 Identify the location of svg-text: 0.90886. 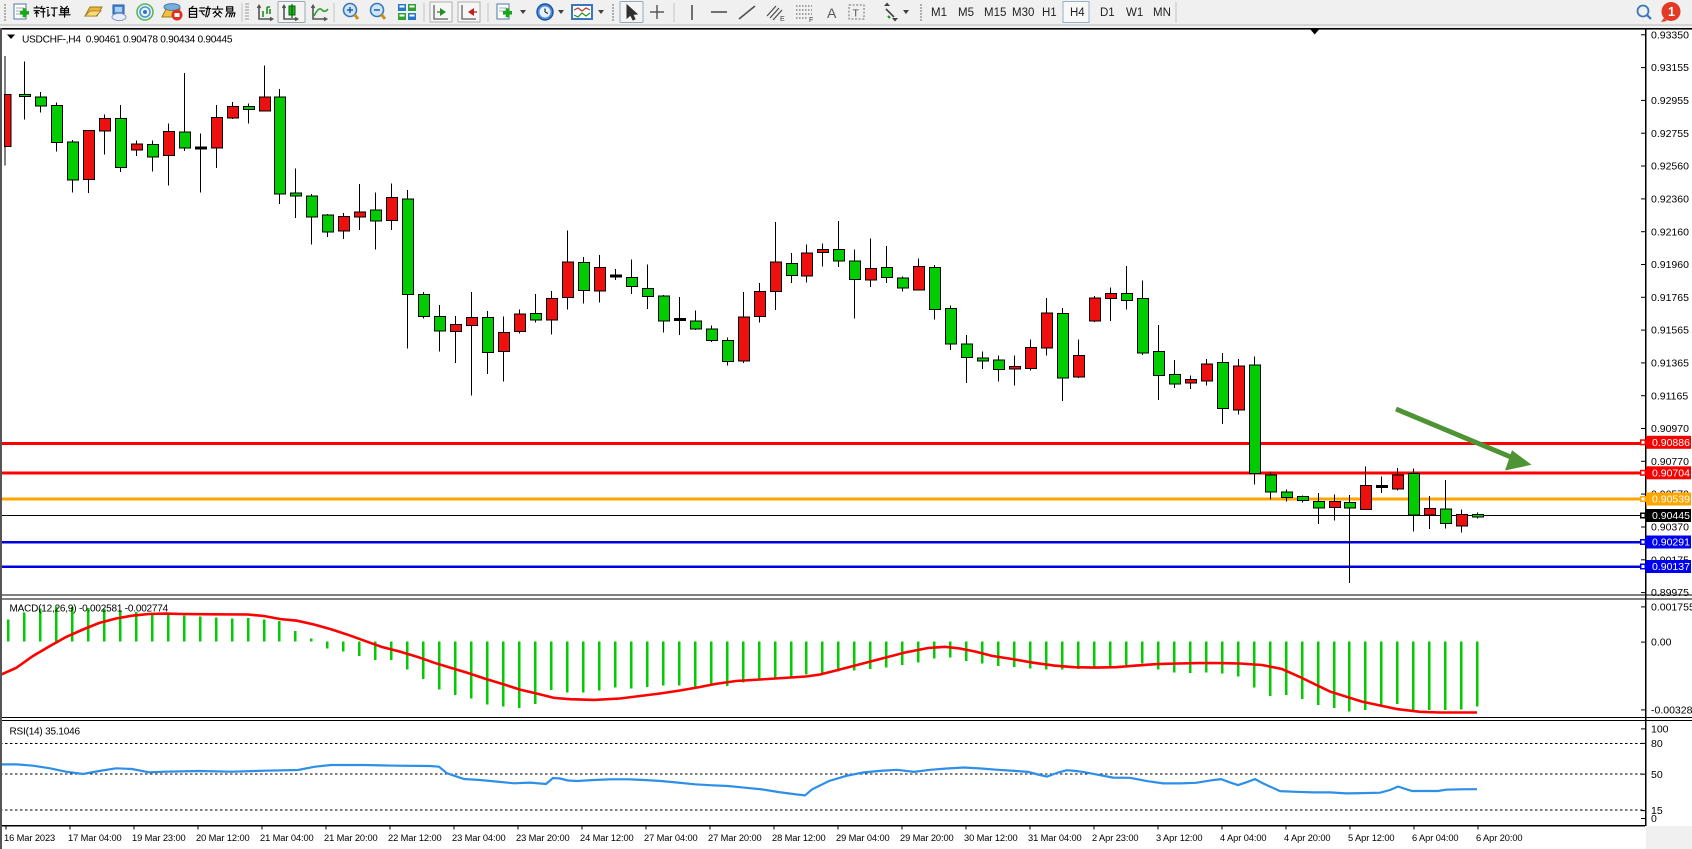
(1671, 443).